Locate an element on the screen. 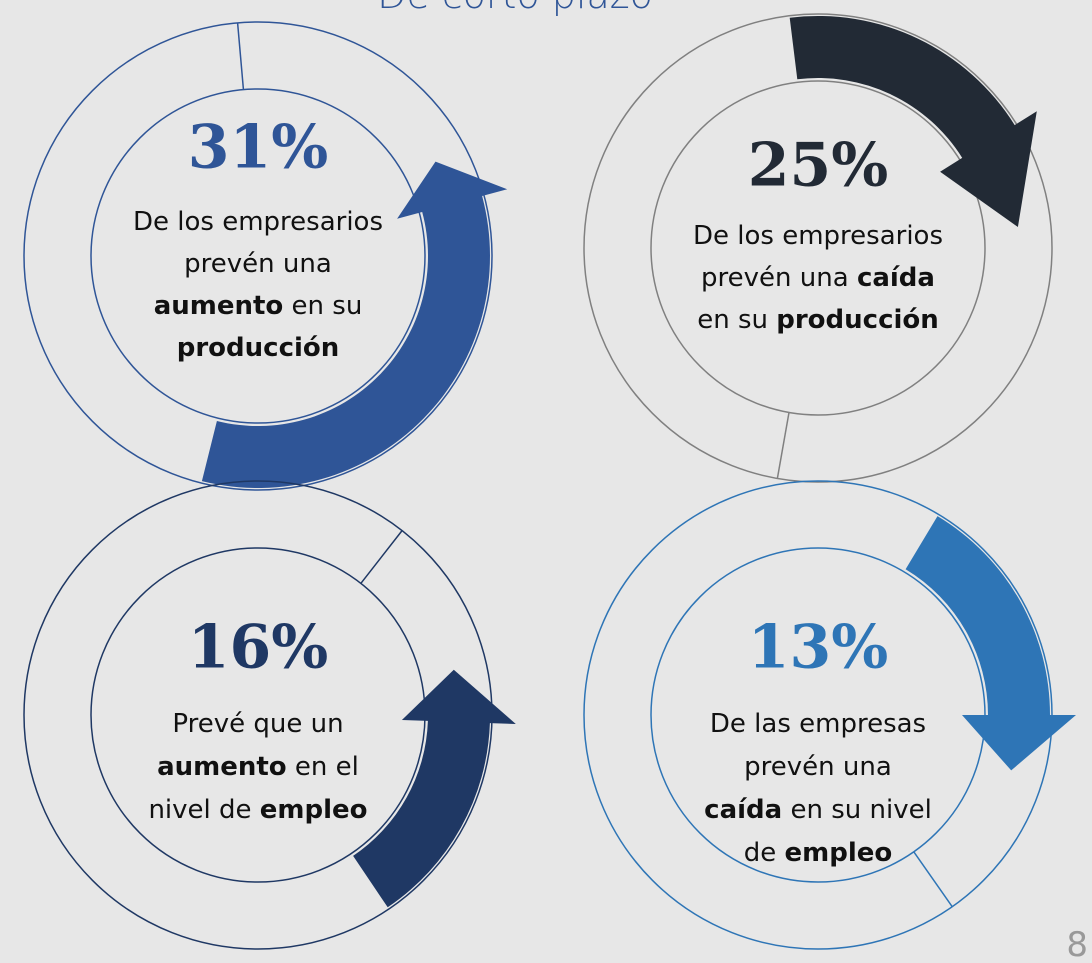 The image size is (1092, 963). description-line: Prevé que un is located at coordinates (257, 724).